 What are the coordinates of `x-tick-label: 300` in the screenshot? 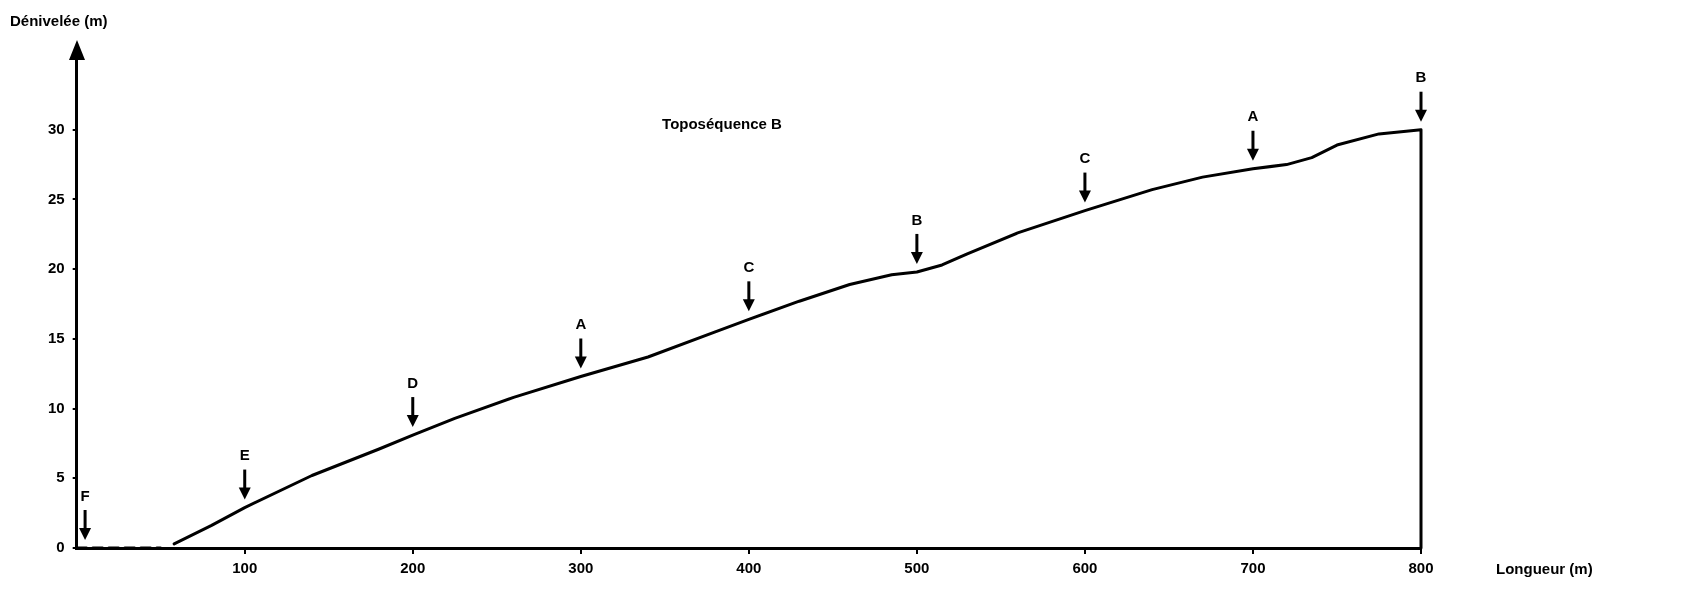 It's located at (581, 568).